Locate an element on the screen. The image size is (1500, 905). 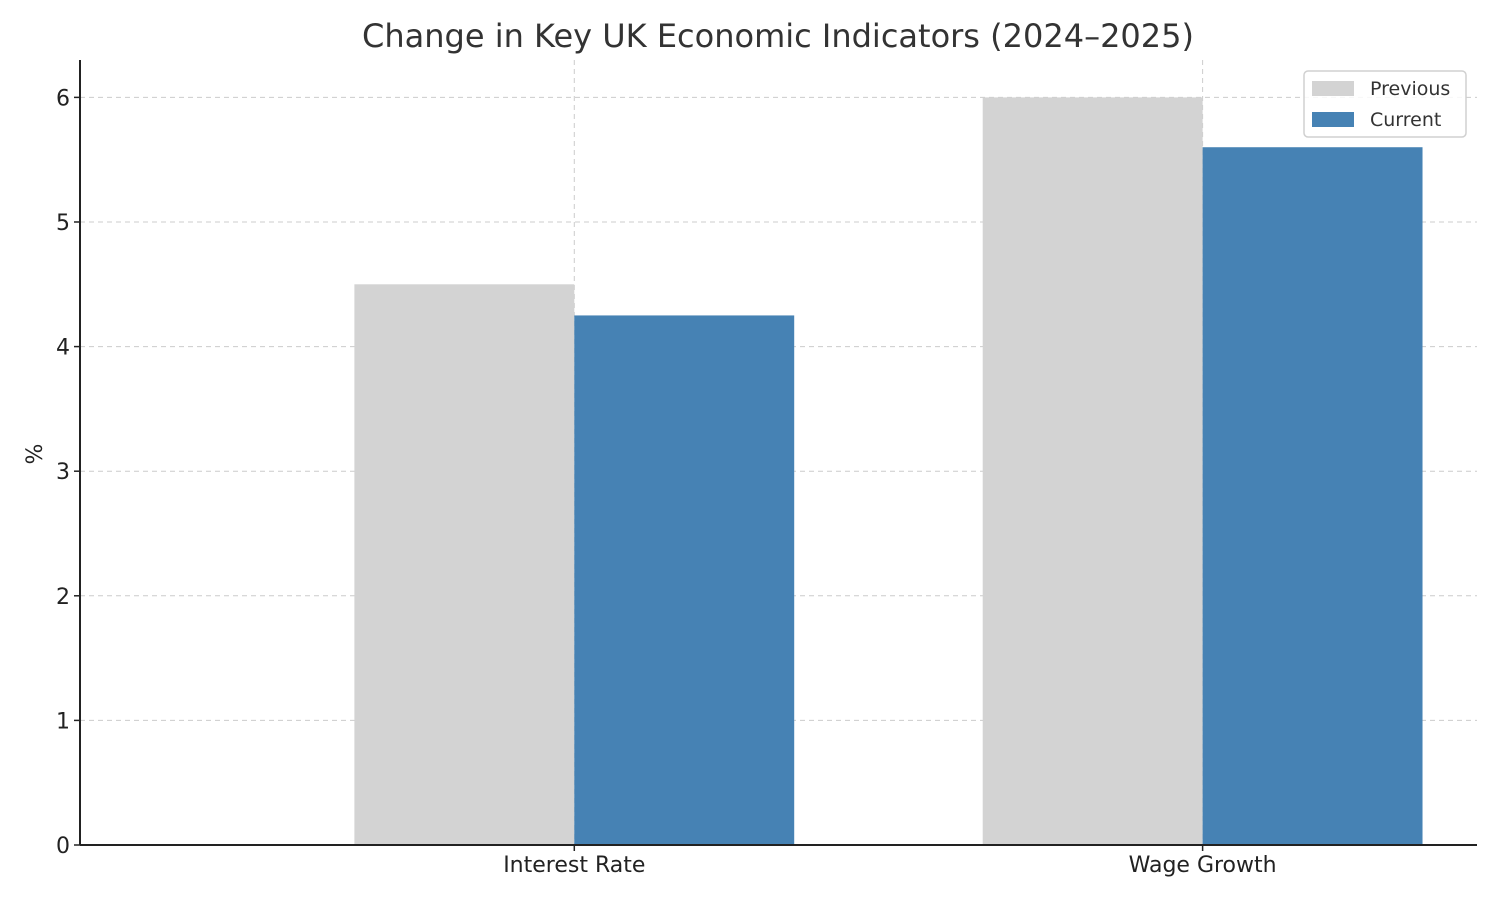
bar-current-interest-rate is located at coordinates (684, 580).